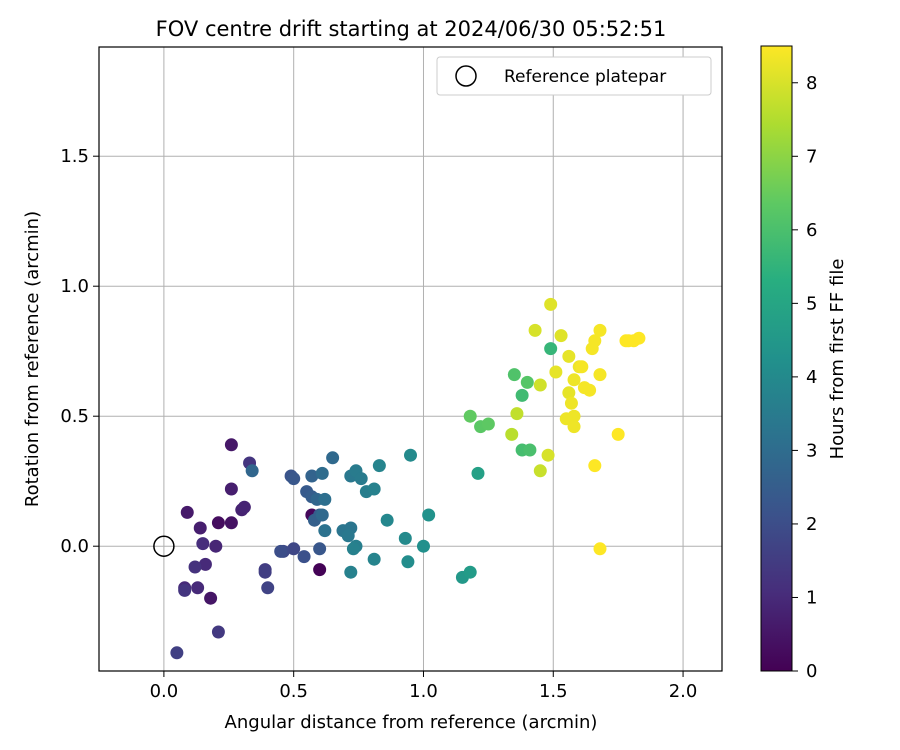  What do you see at coordinates (811, 230) in the screenshot?
I see `colorbar-tick-label: 6` at bounding box center [811, 230].